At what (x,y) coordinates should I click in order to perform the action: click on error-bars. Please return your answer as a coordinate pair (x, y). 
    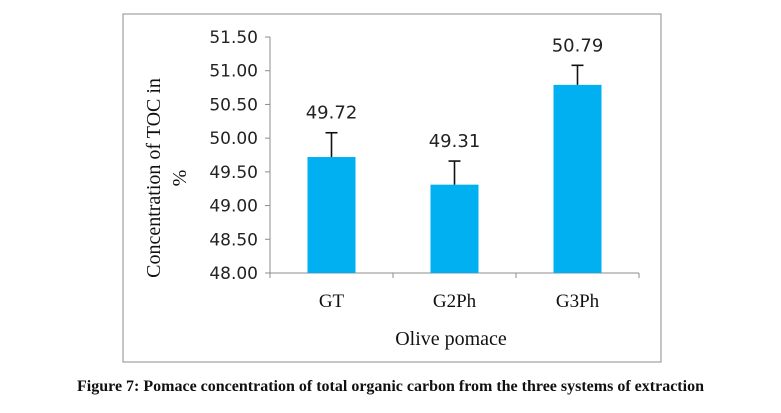
    Looking at the image, I should click on (454, 124).